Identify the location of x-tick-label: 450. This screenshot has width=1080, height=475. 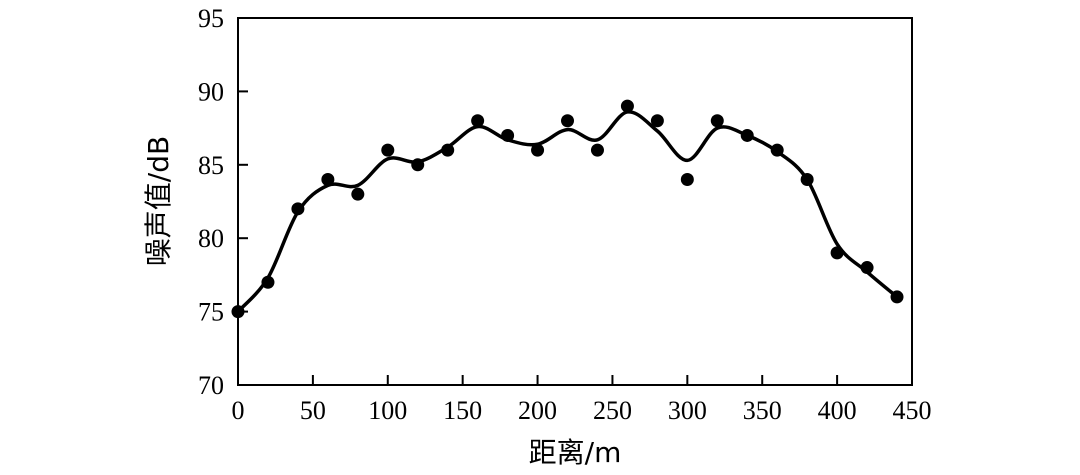
(912, 410).